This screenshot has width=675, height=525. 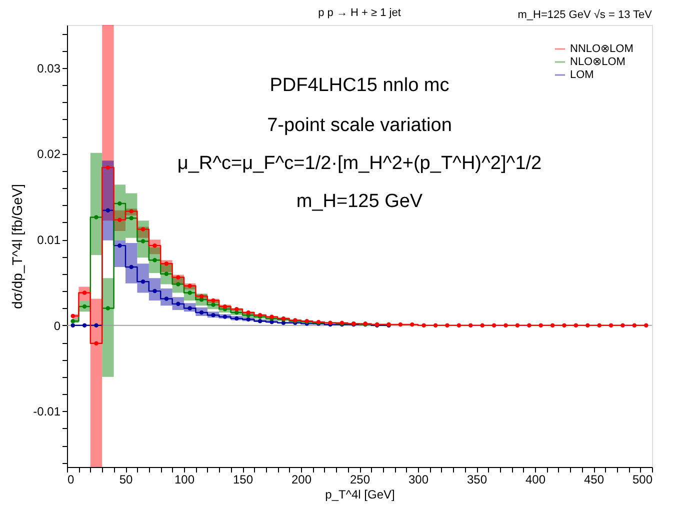 I want to click on x-tick-label: 450, so click(x=594, y=479).